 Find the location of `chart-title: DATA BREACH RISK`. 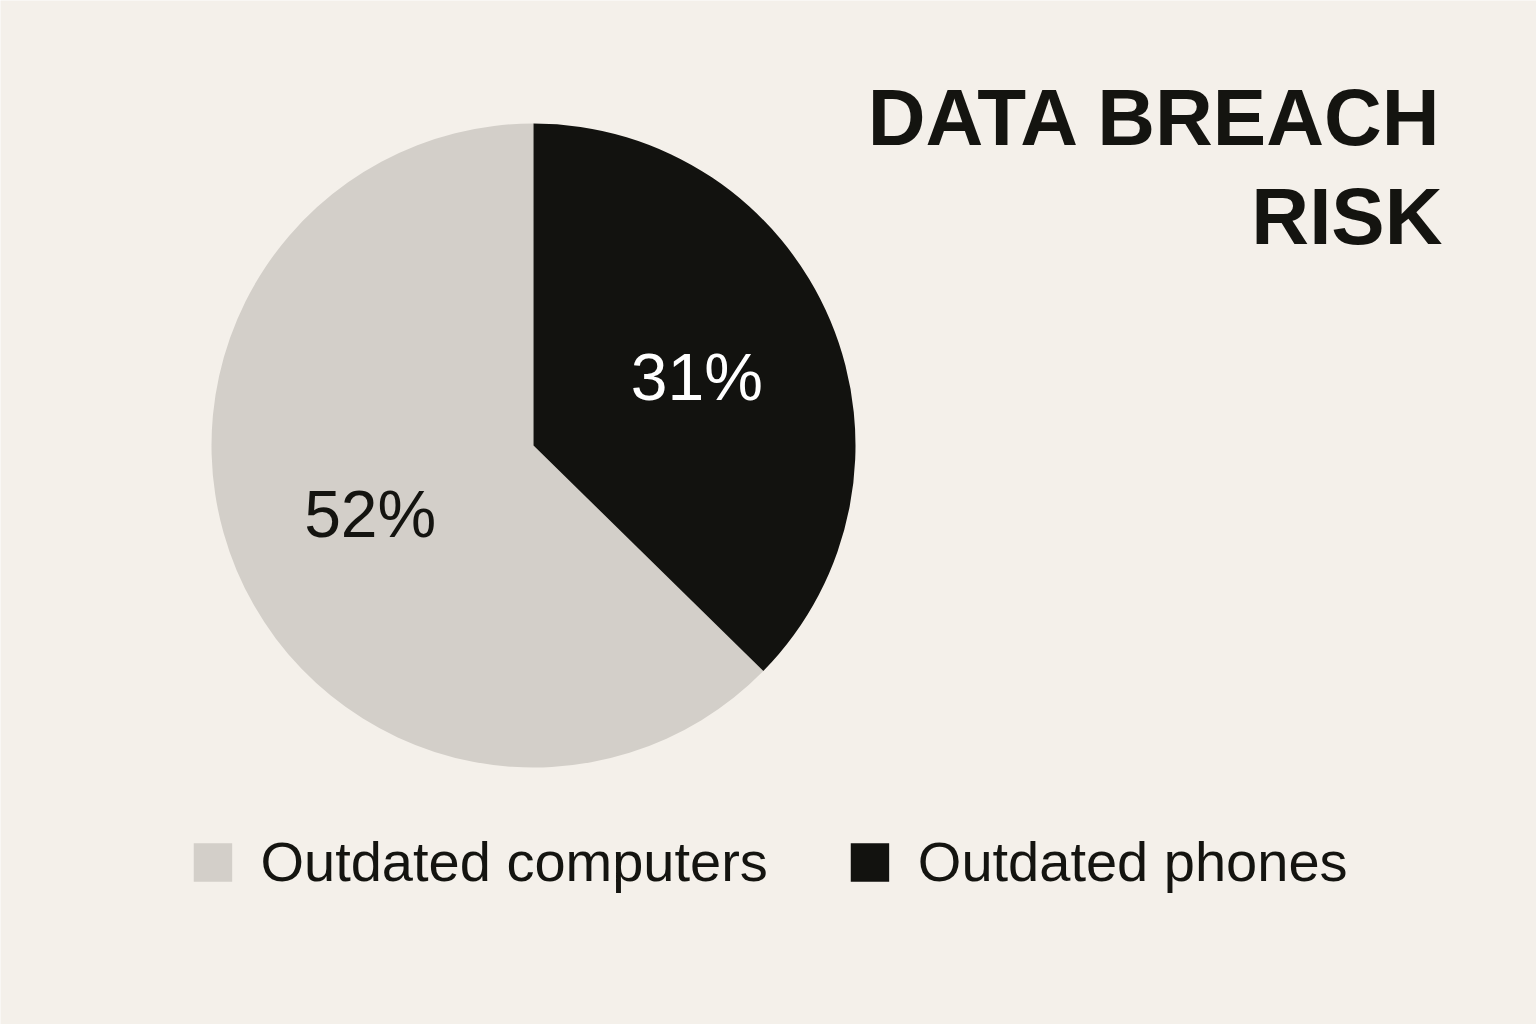

chart-title: DATA BREACH RISK is located at coordinates (1155, 167).